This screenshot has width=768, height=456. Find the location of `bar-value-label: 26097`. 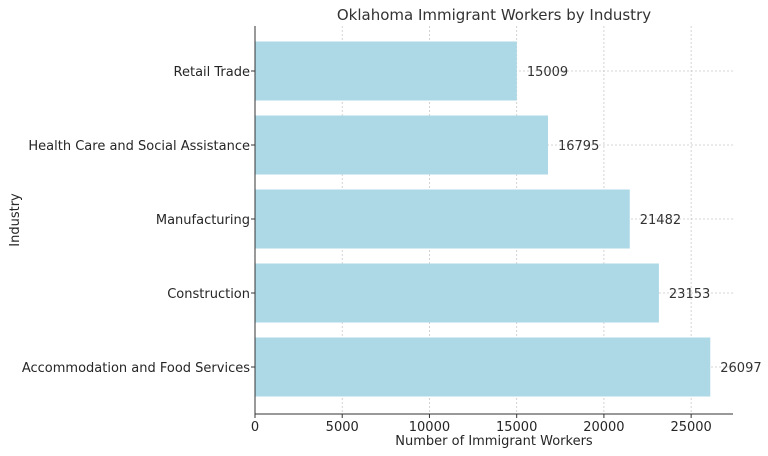

bar-value-label: 26097 is located at coordinates (740, 368).